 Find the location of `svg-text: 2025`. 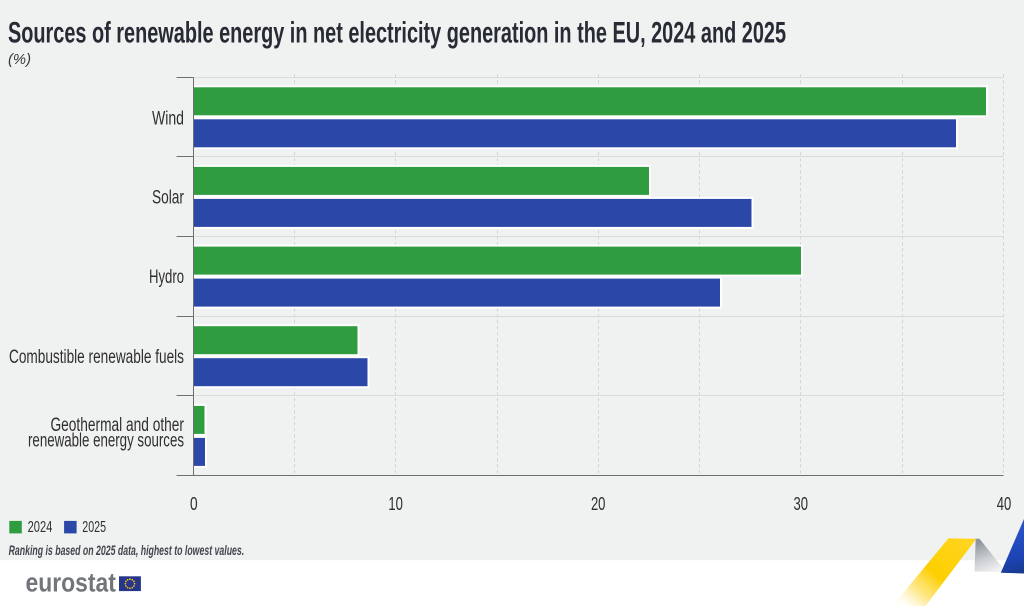

svg-text: 2025 is located at coordinates (94, 527).